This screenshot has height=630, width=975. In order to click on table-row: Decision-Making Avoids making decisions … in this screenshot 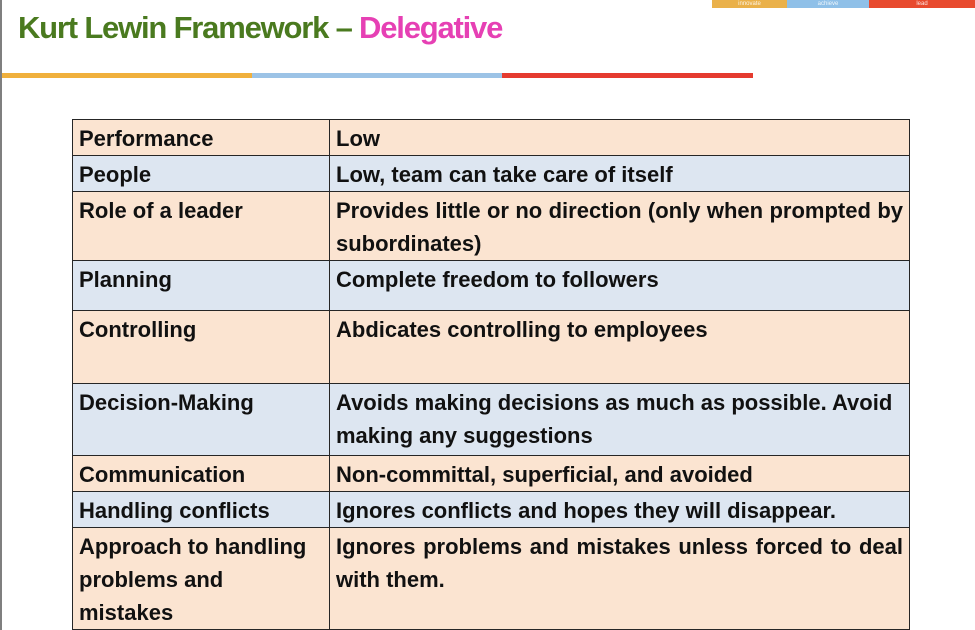, I will do `click(491, 419)`.